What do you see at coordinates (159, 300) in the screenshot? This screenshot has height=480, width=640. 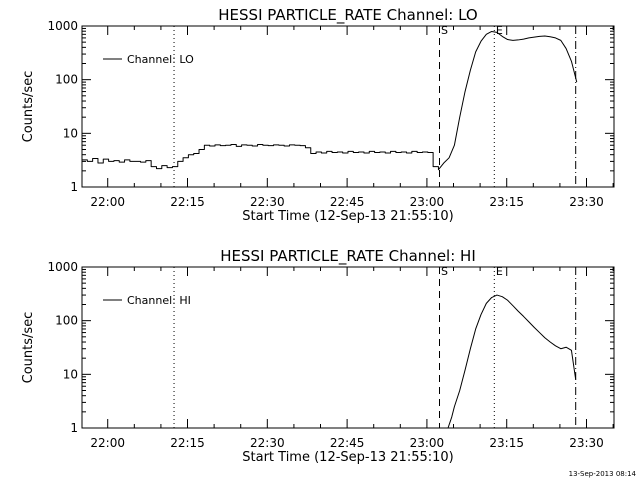 I see `legend-label: Channel: HI` at bounding box center [159, 300].